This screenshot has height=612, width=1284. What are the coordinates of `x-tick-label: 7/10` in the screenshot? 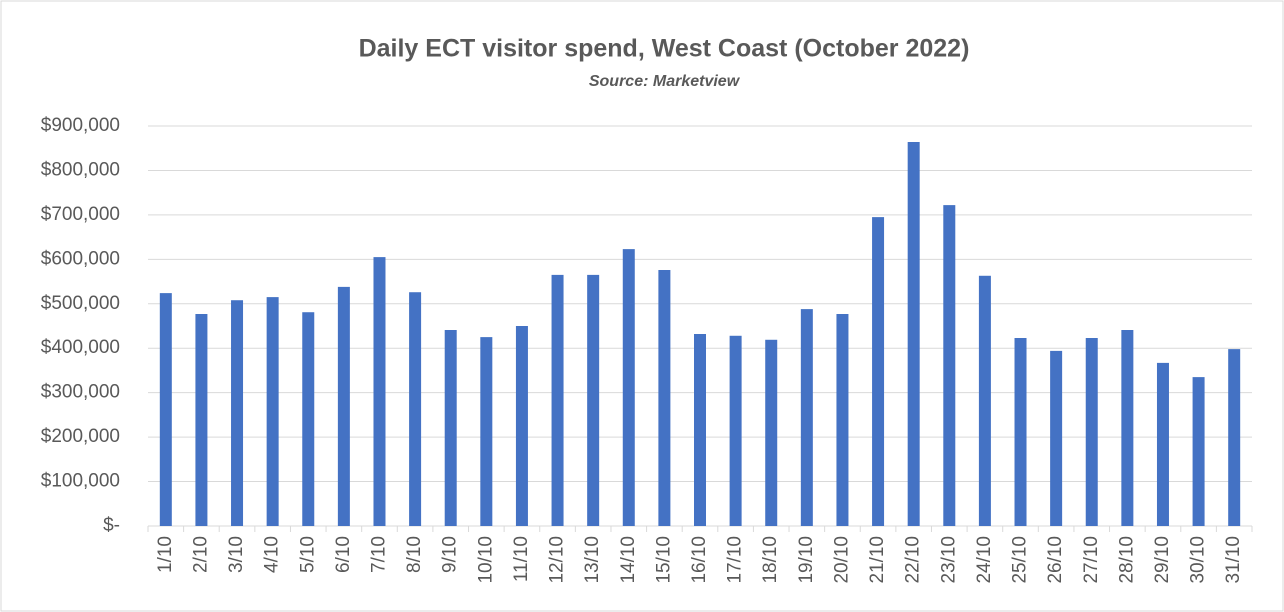 It's located at (378, 554).